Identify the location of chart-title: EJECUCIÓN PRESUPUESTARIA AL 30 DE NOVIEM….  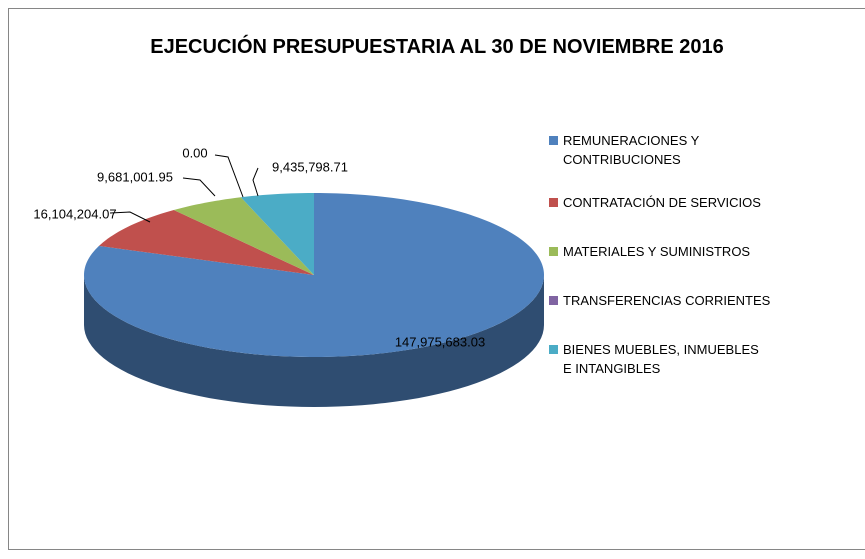
(437, 47).